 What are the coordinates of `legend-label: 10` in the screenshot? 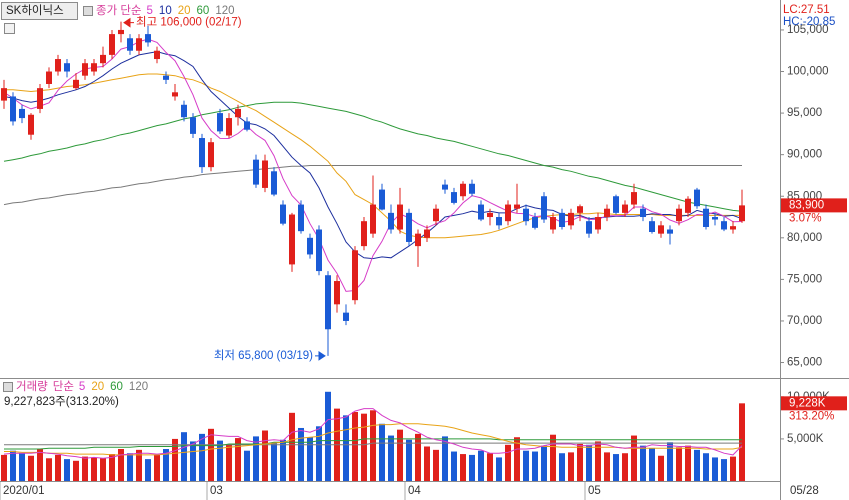 It's located at (165, 11).